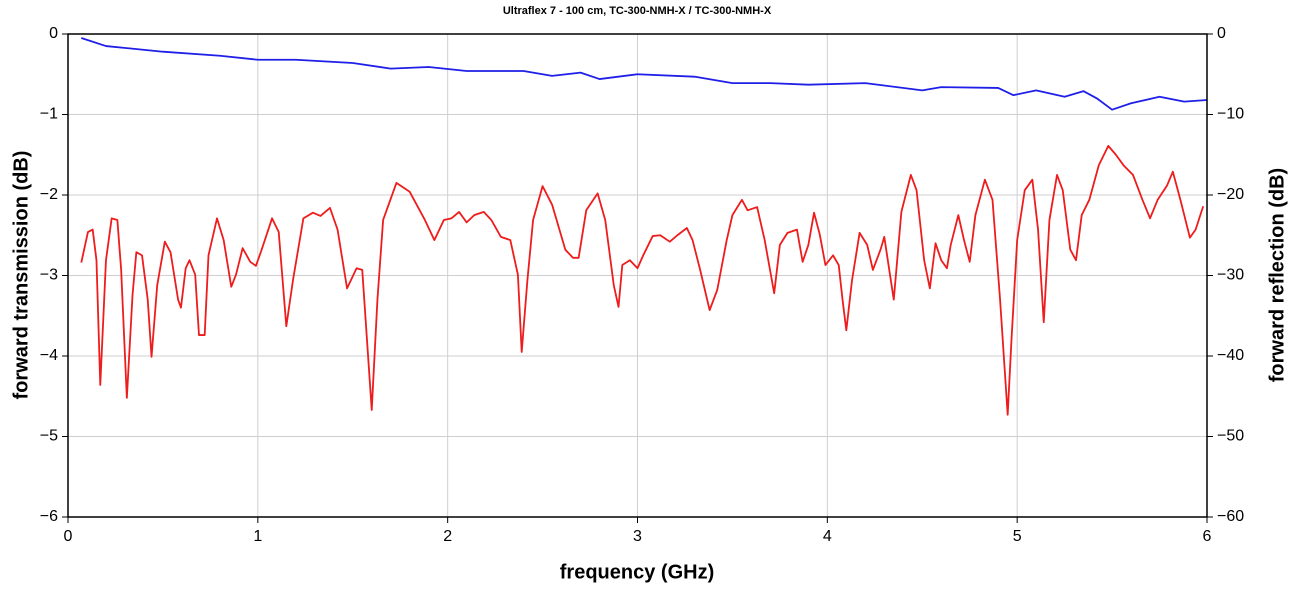 The height and width of the screenshot is (598, 1300). Describe the element at coordinates (1230, 516) in the screenshot. I see `y2-tick-label: −60` at that location.